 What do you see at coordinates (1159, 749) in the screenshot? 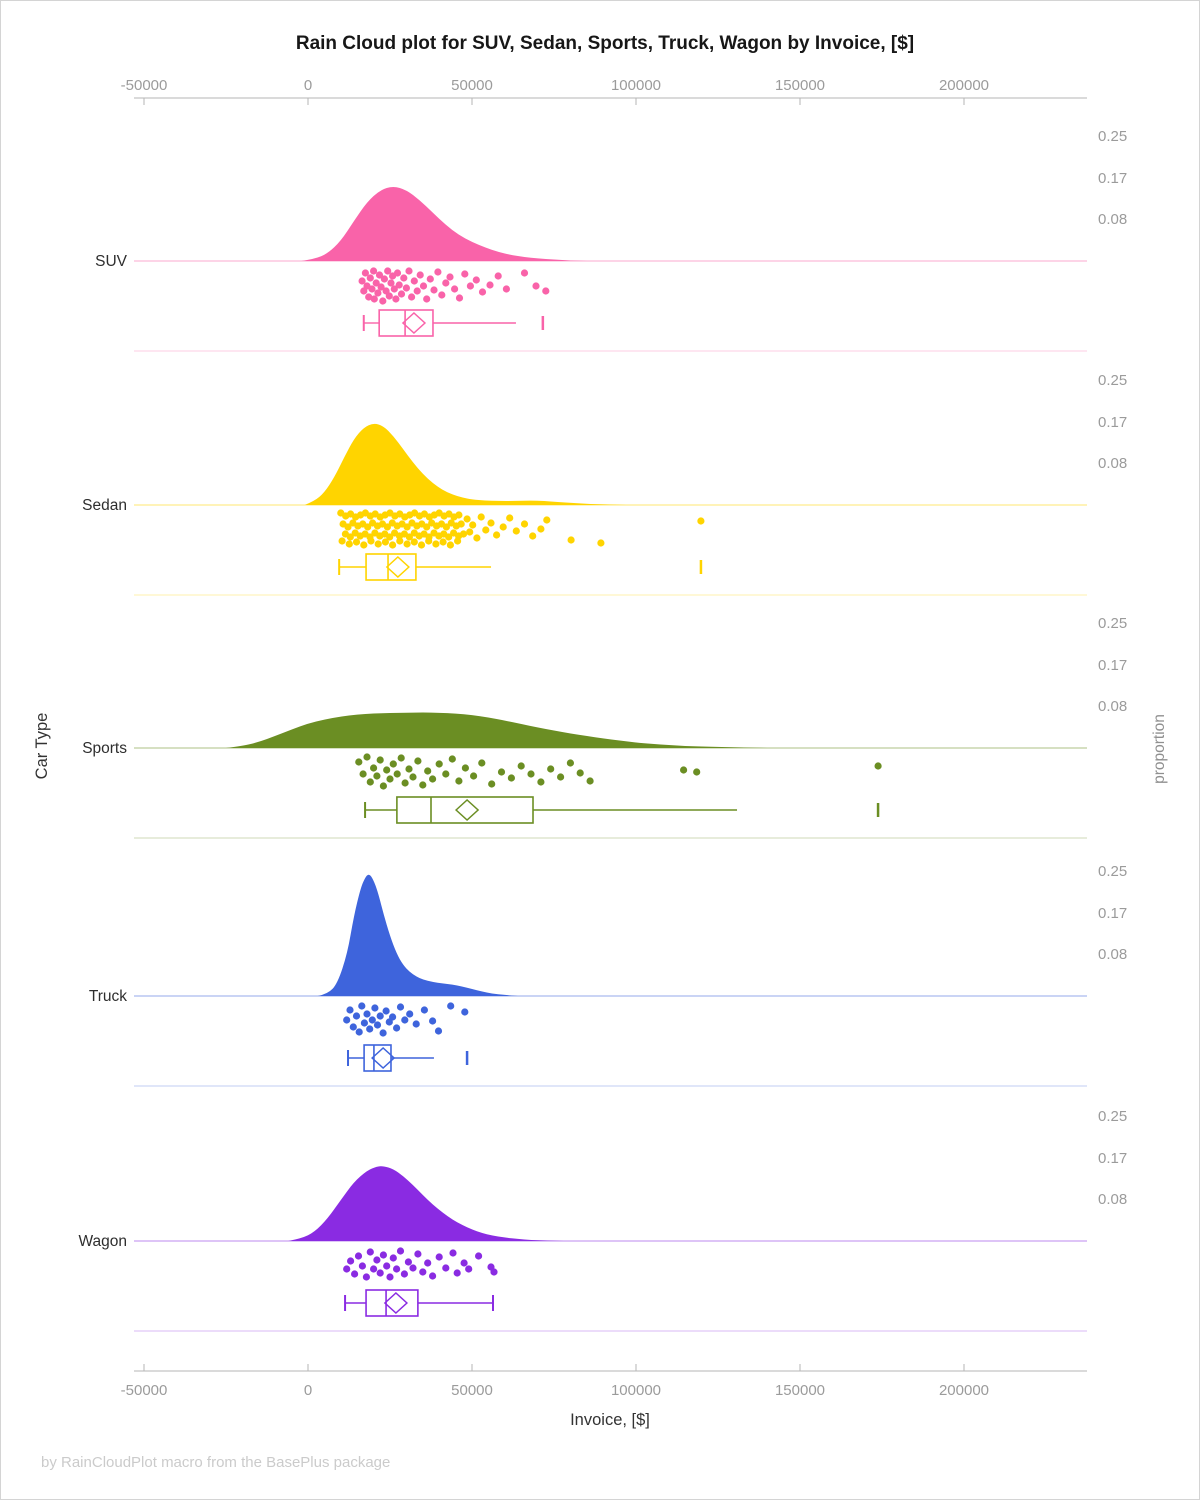
I see `y-axis-title-right: proportion` at bounding box center [1159, 749].